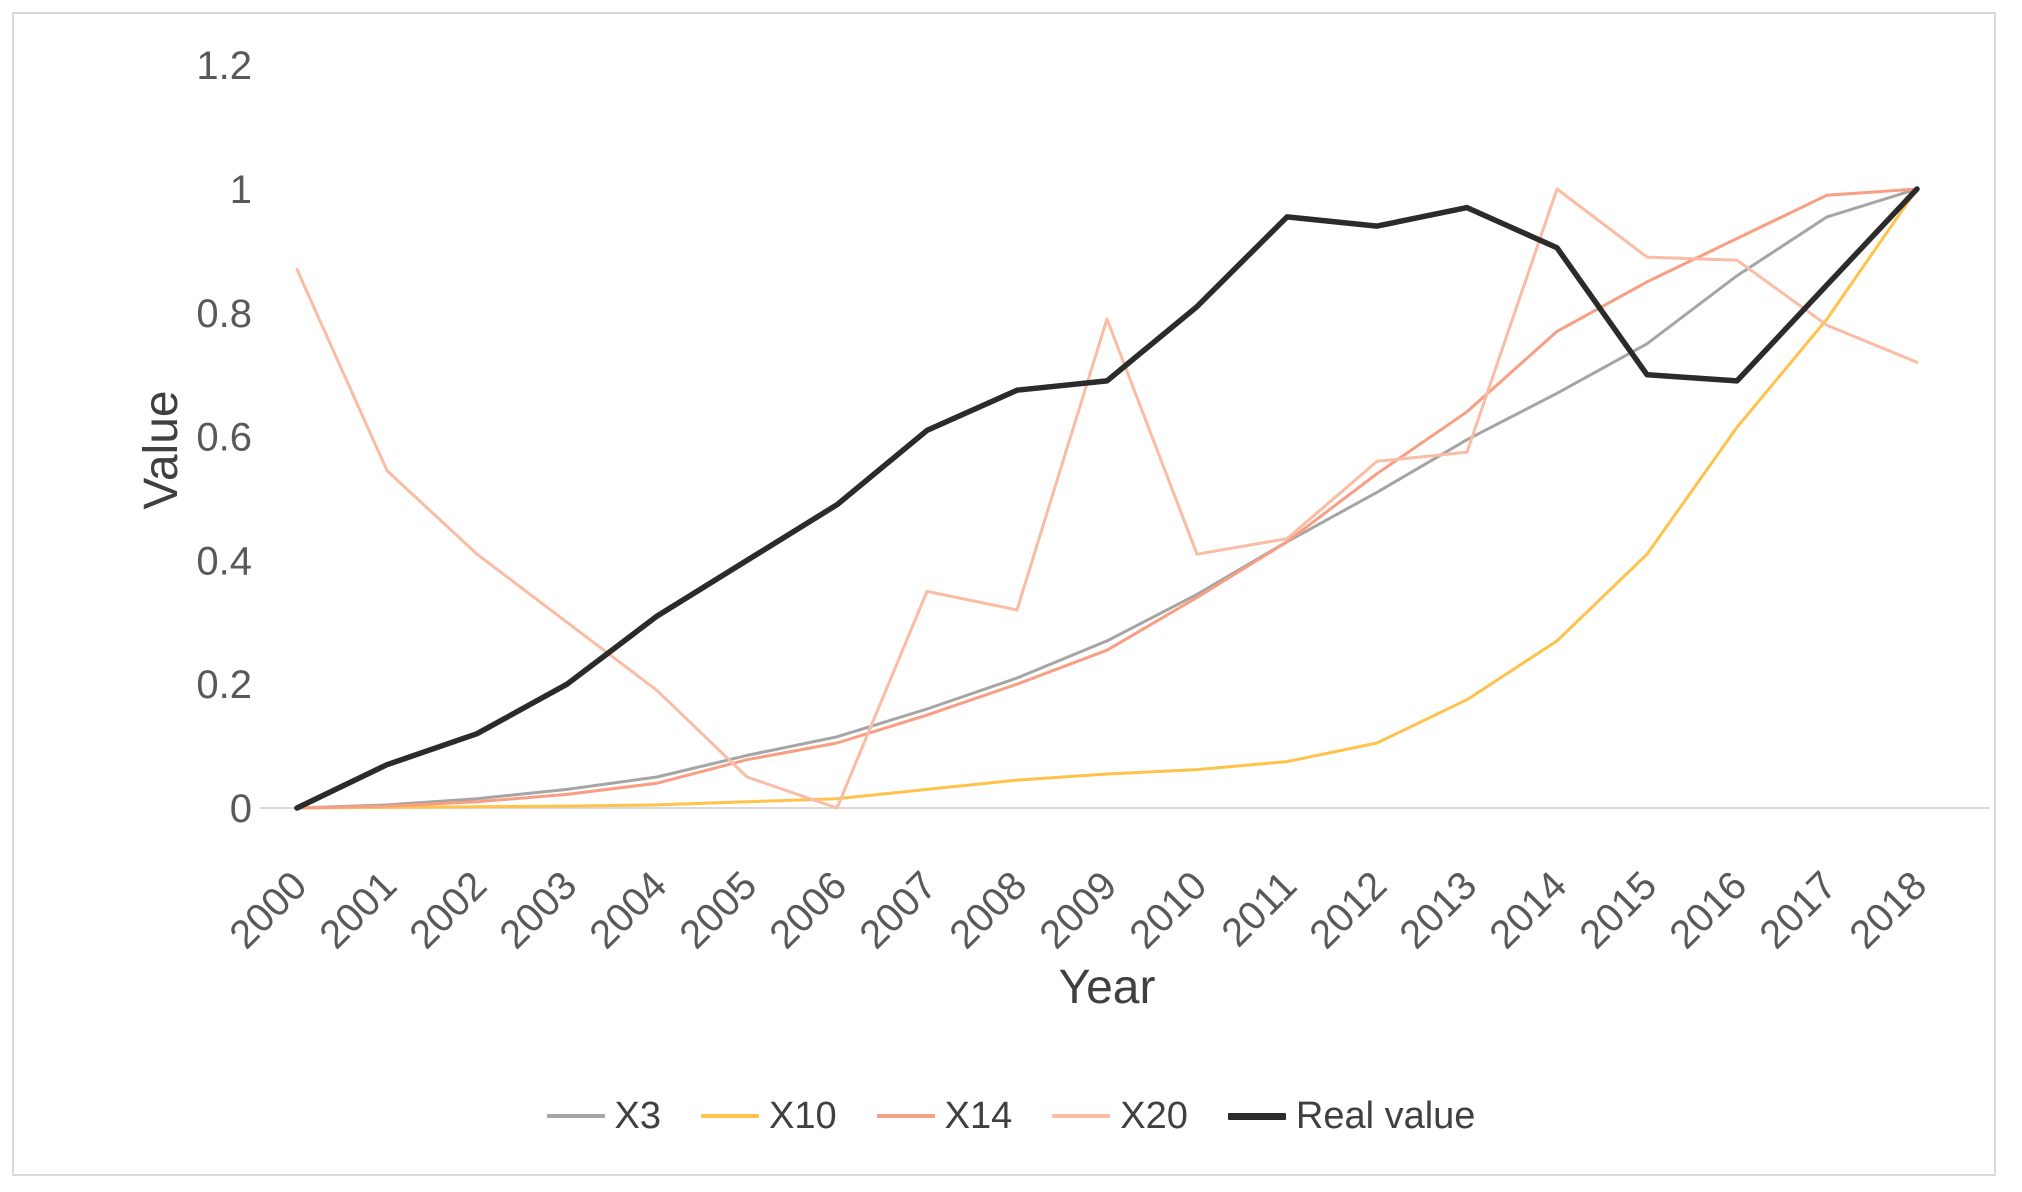  What do you see at coordinates (978, 1115) in the screenshot?
I see `legend-label: X14` at bounding box center [978, 1115].